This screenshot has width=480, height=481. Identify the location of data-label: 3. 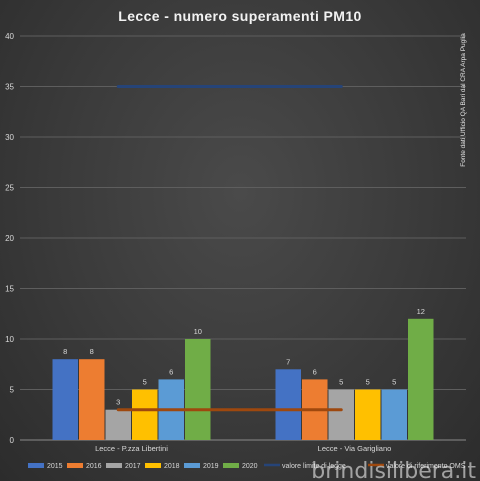
(118, 402).